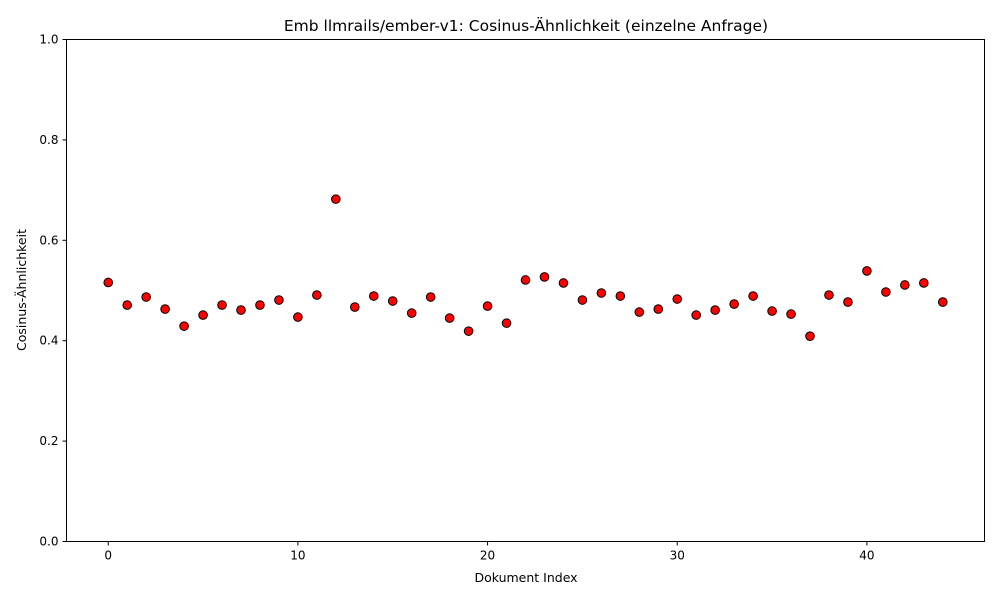  Describe the element at coordinates (53, 291) in the screenshot. I see `y-axis: 0.0 0.2 0.4 0.6 0.8 1.0` at that location.